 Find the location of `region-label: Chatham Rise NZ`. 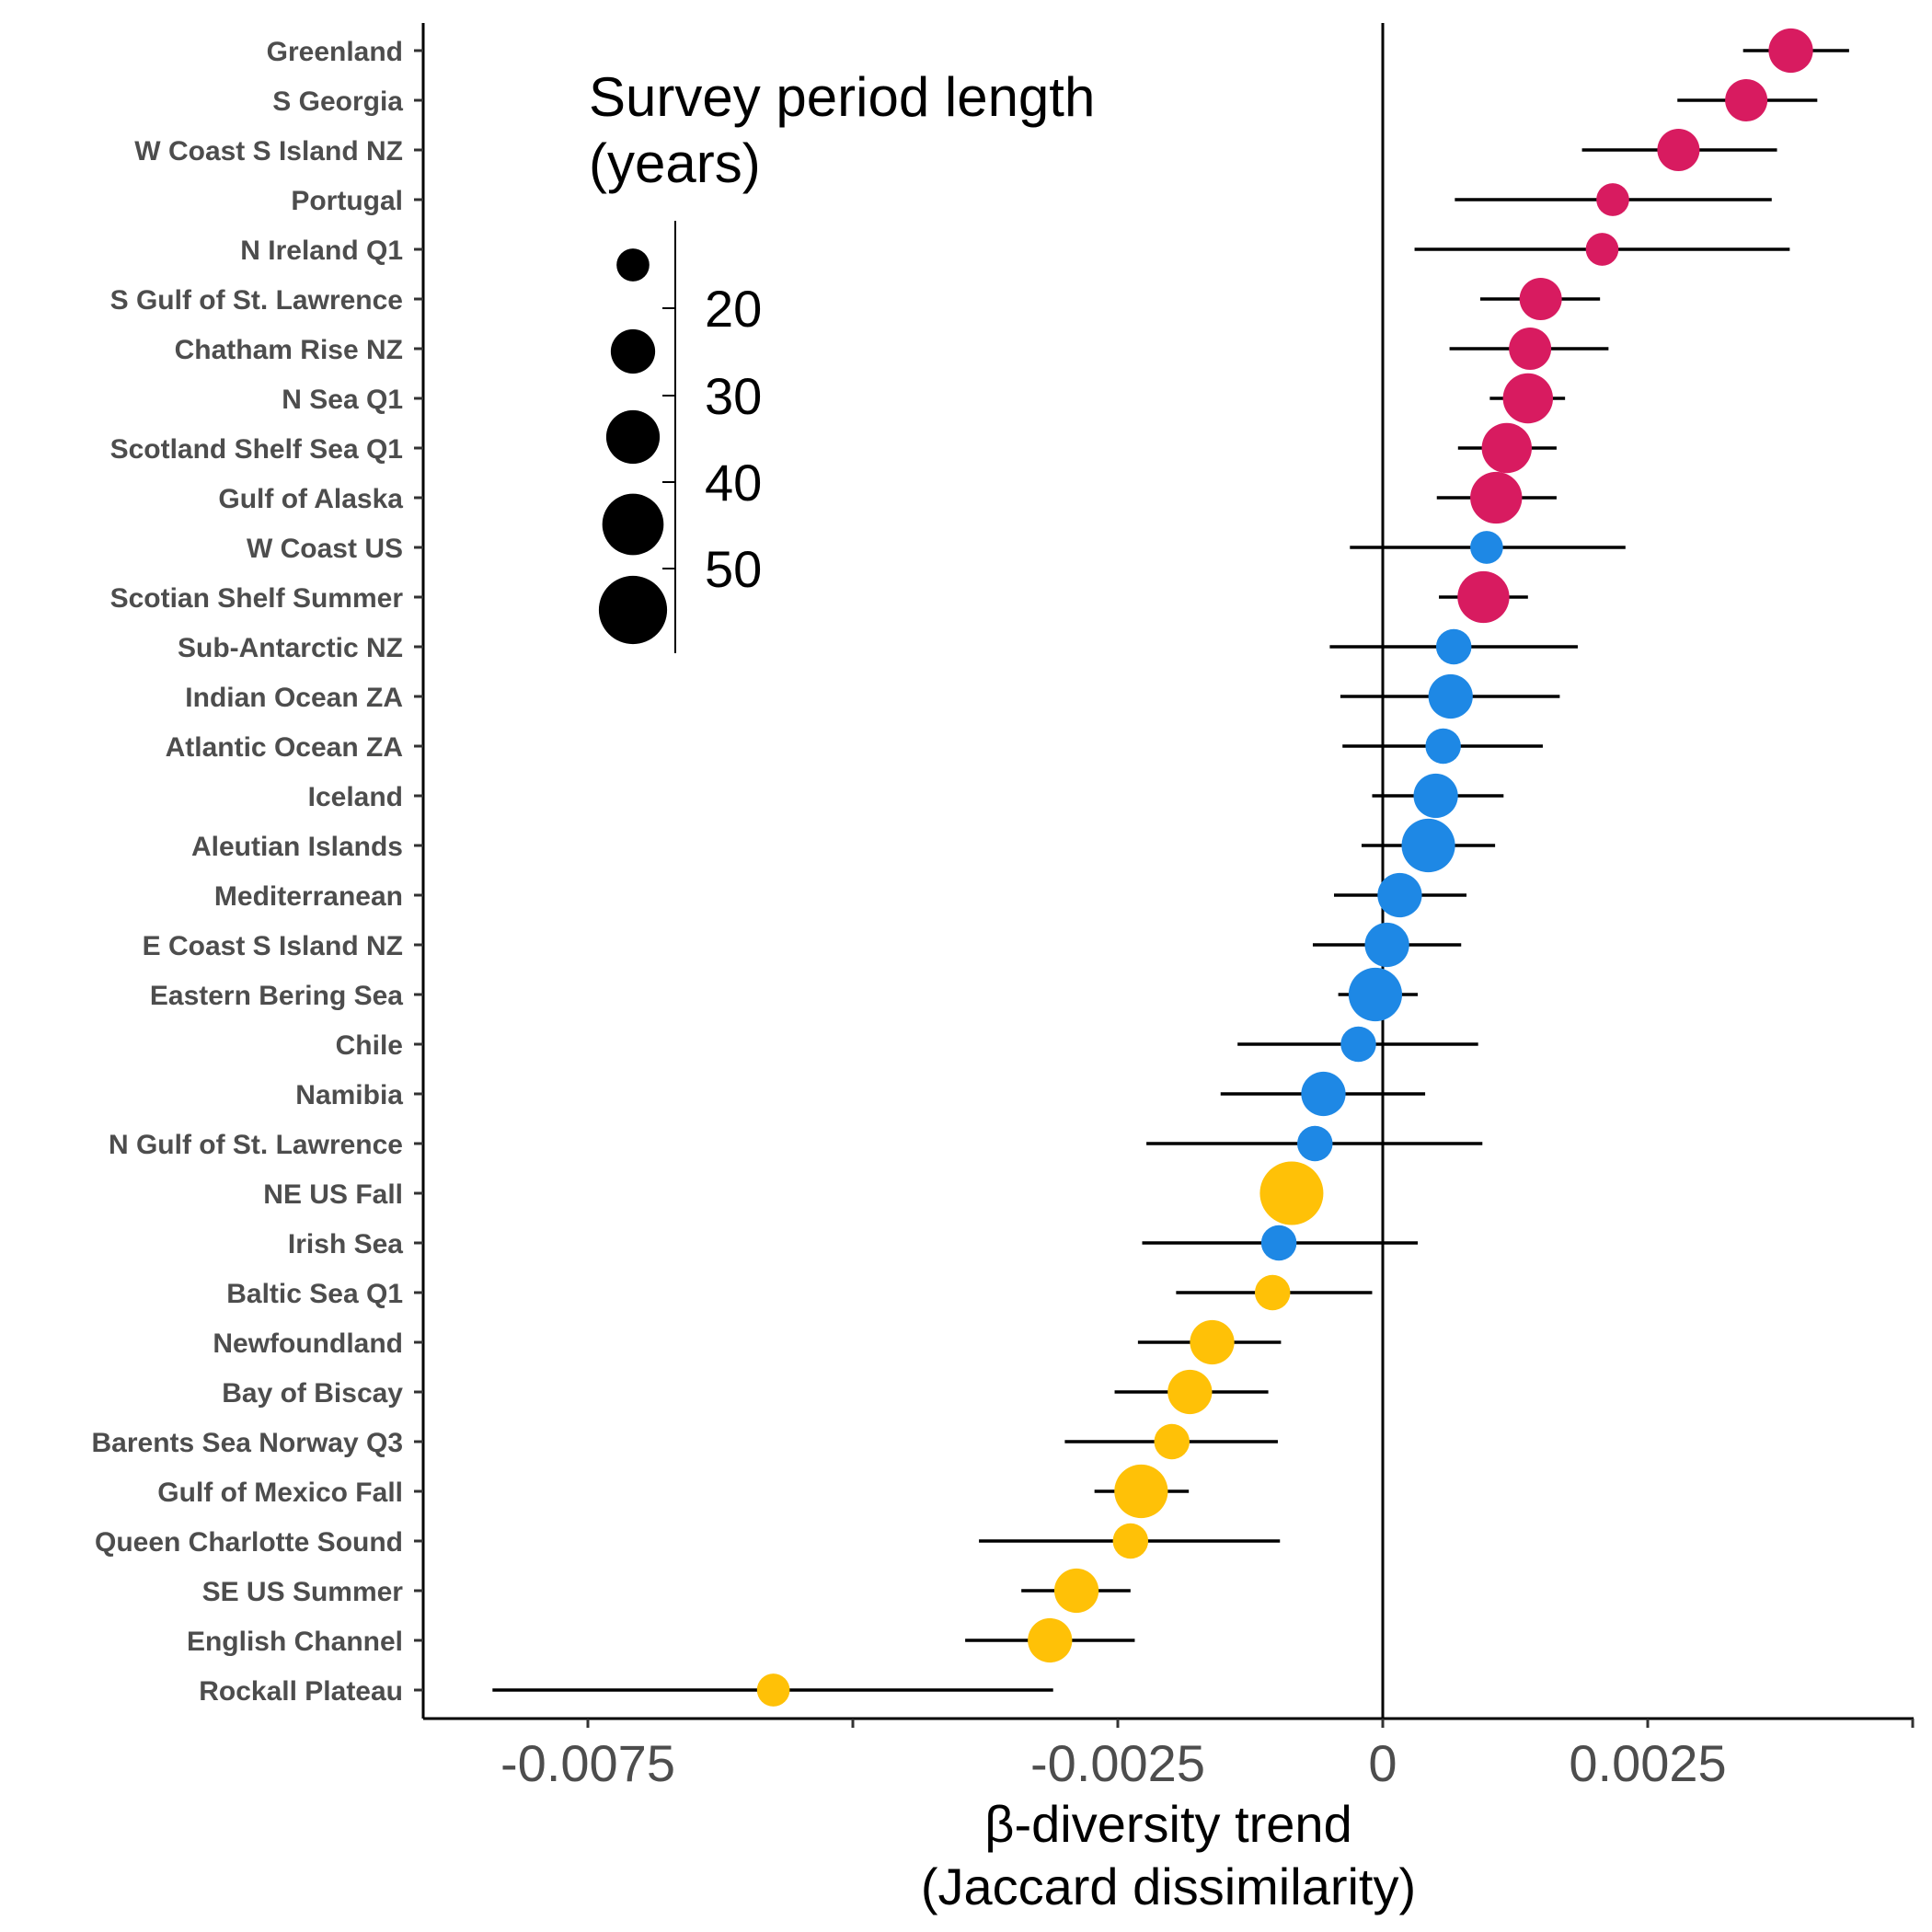

region-label: Chatham Rise NZ is located at coordinates (289, 350).